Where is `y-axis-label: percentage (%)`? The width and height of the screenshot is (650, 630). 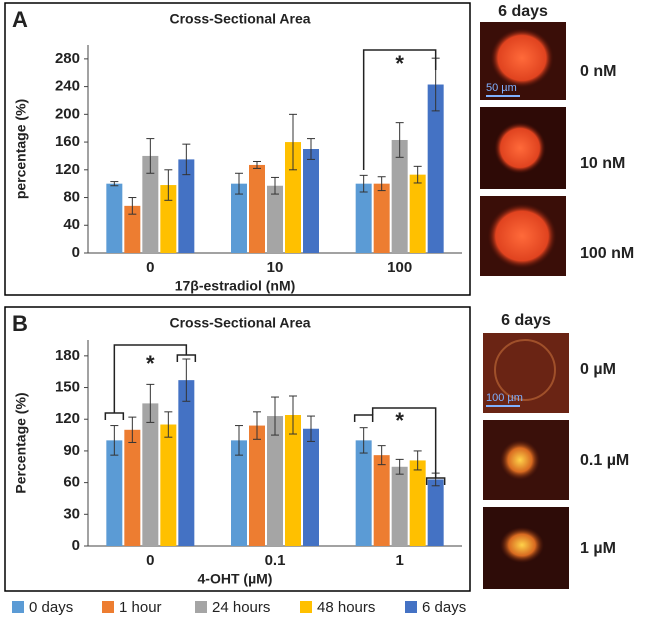
y-axis-label: percentage (%) is located at coordinates (21, 149).